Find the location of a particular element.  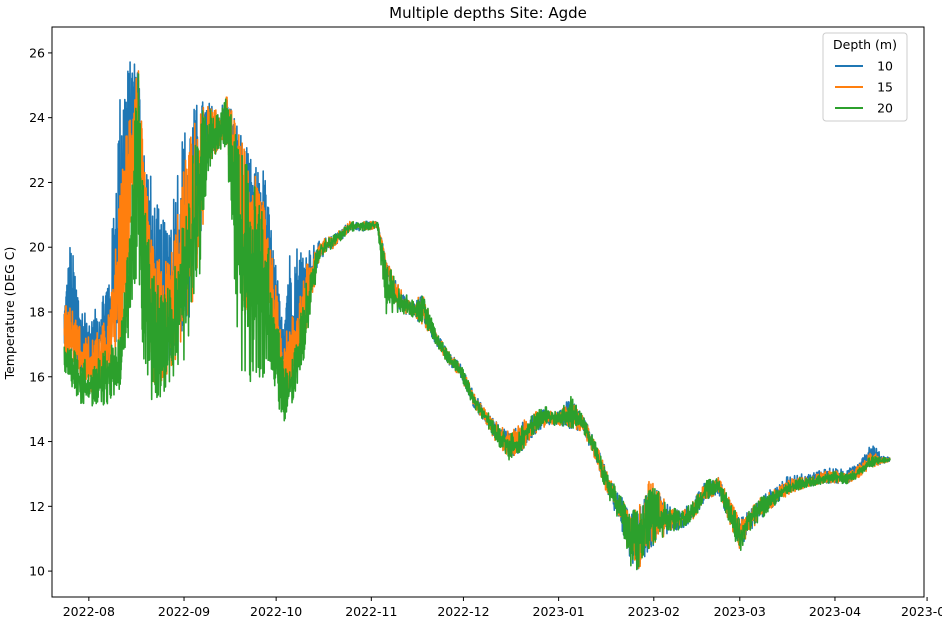

y-tick-label: 18 is located at coordinates (37, 312).